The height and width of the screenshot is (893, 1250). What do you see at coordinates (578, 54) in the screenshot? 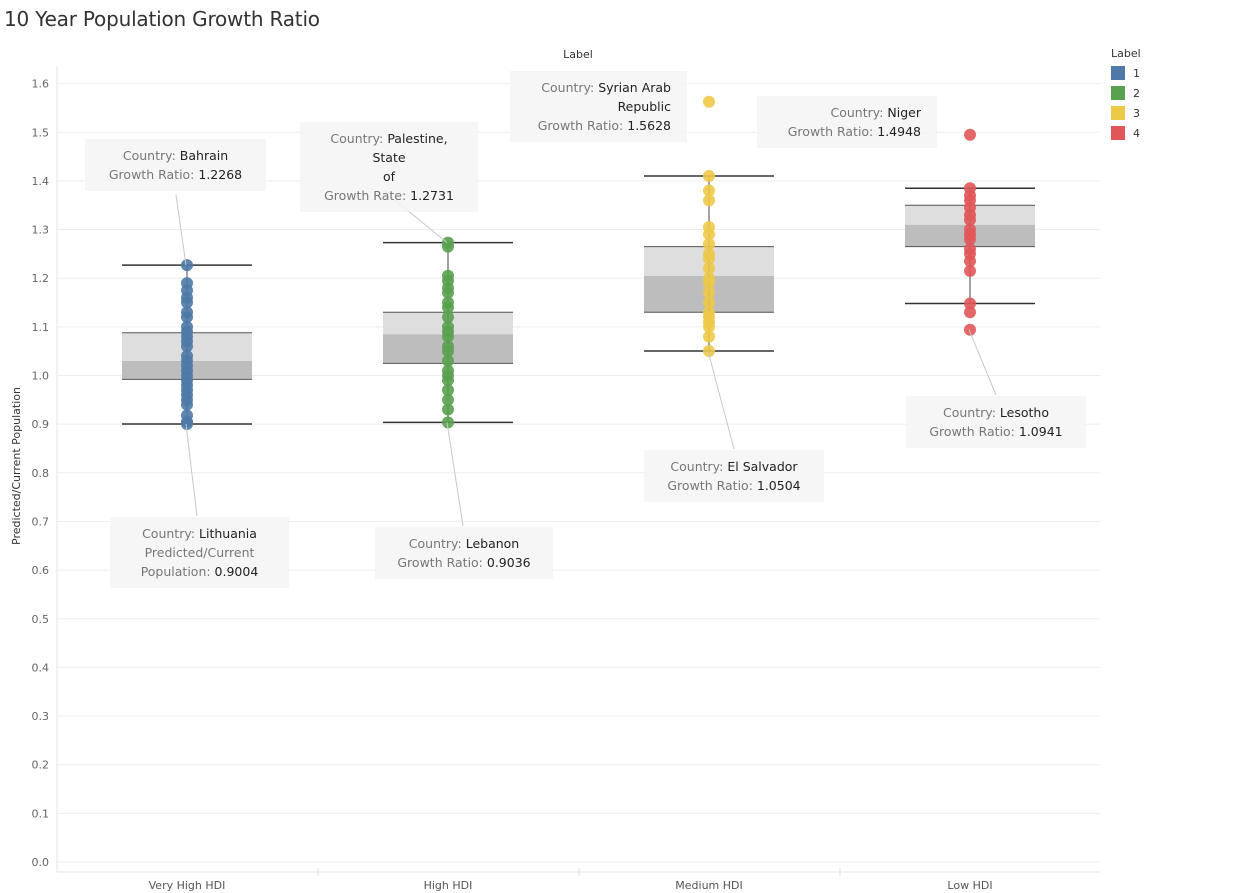
I see `column-header: Label` at bounding box center [578, 54].